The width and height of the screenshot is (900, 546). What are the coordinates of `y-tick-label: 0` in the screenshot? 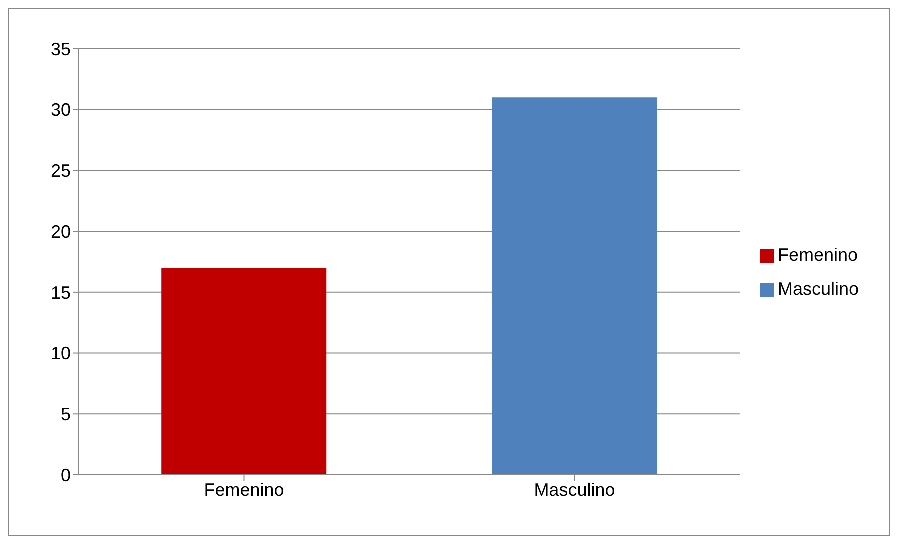 It's located at (65, 475).